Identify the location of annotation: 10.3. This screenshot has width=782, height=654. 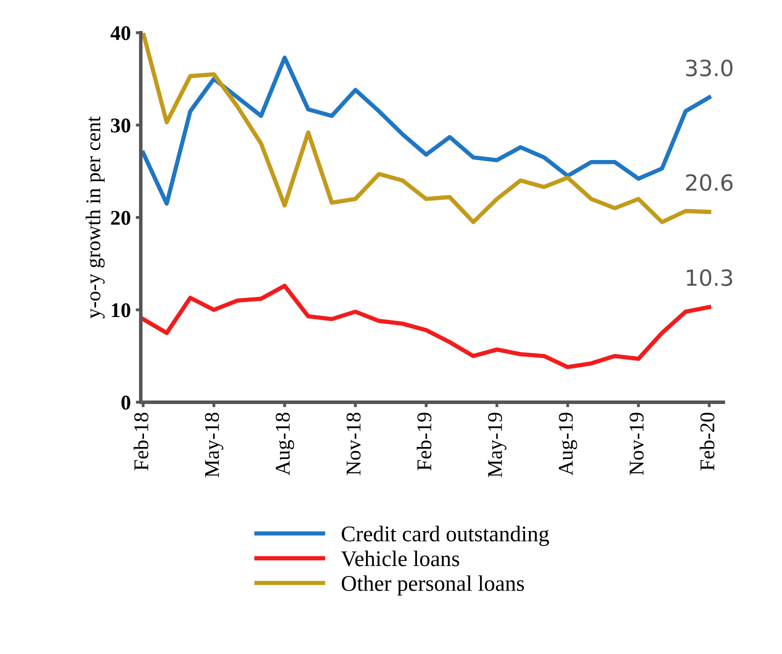
(709, 277).